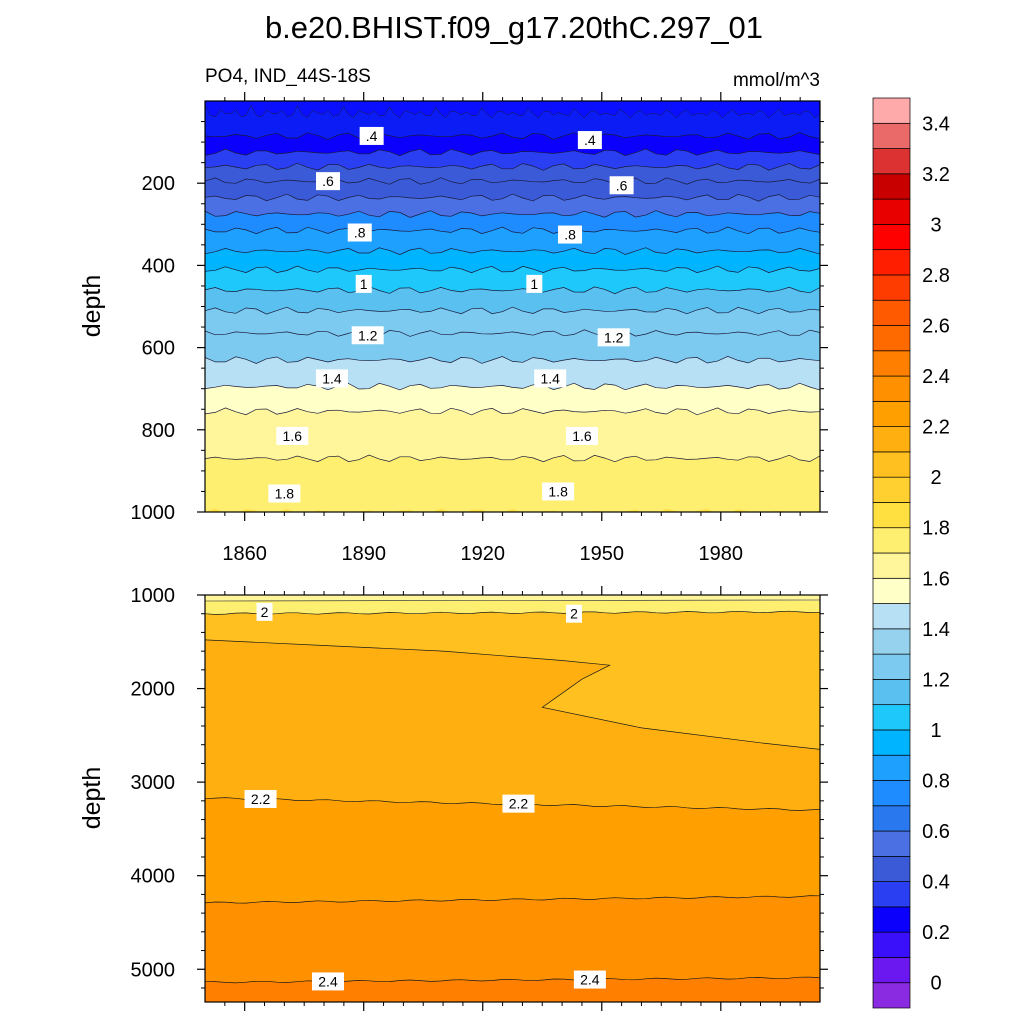  What do you see at coordinates (936, 680) in the screenshot?
I see `colorbar-label: 1.2` at bounding box center [936, 680].